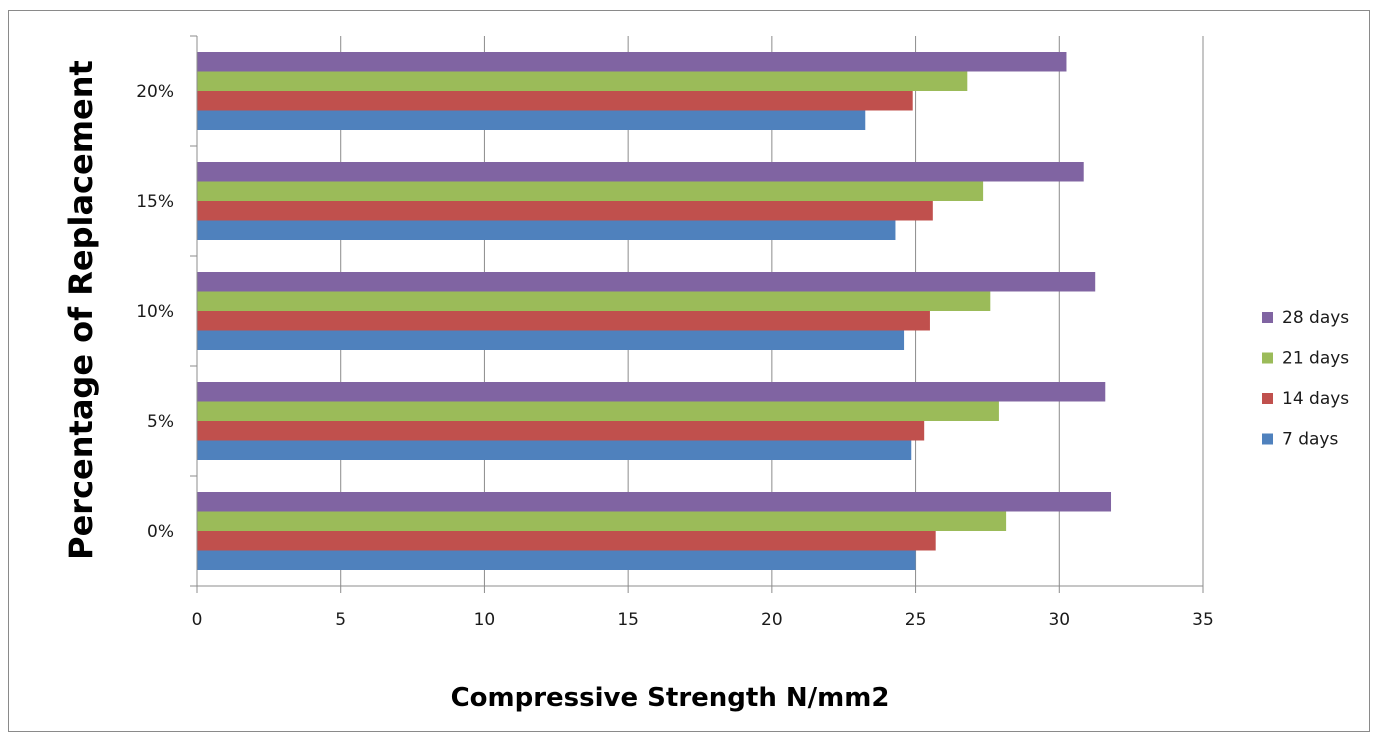  I want to click on bar-14-days-0pct, so click(566, 541).